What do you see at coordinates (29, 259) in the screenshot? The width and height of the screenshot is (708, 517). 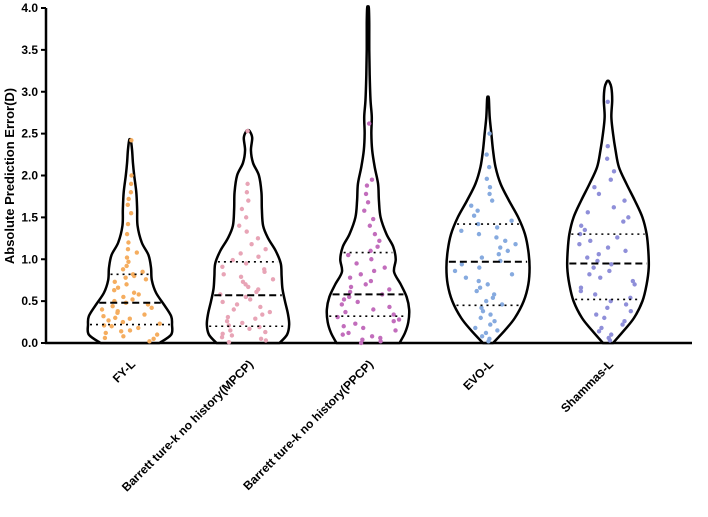 I see `y-tick-label: 1.0` at bounding box center [29, 259].